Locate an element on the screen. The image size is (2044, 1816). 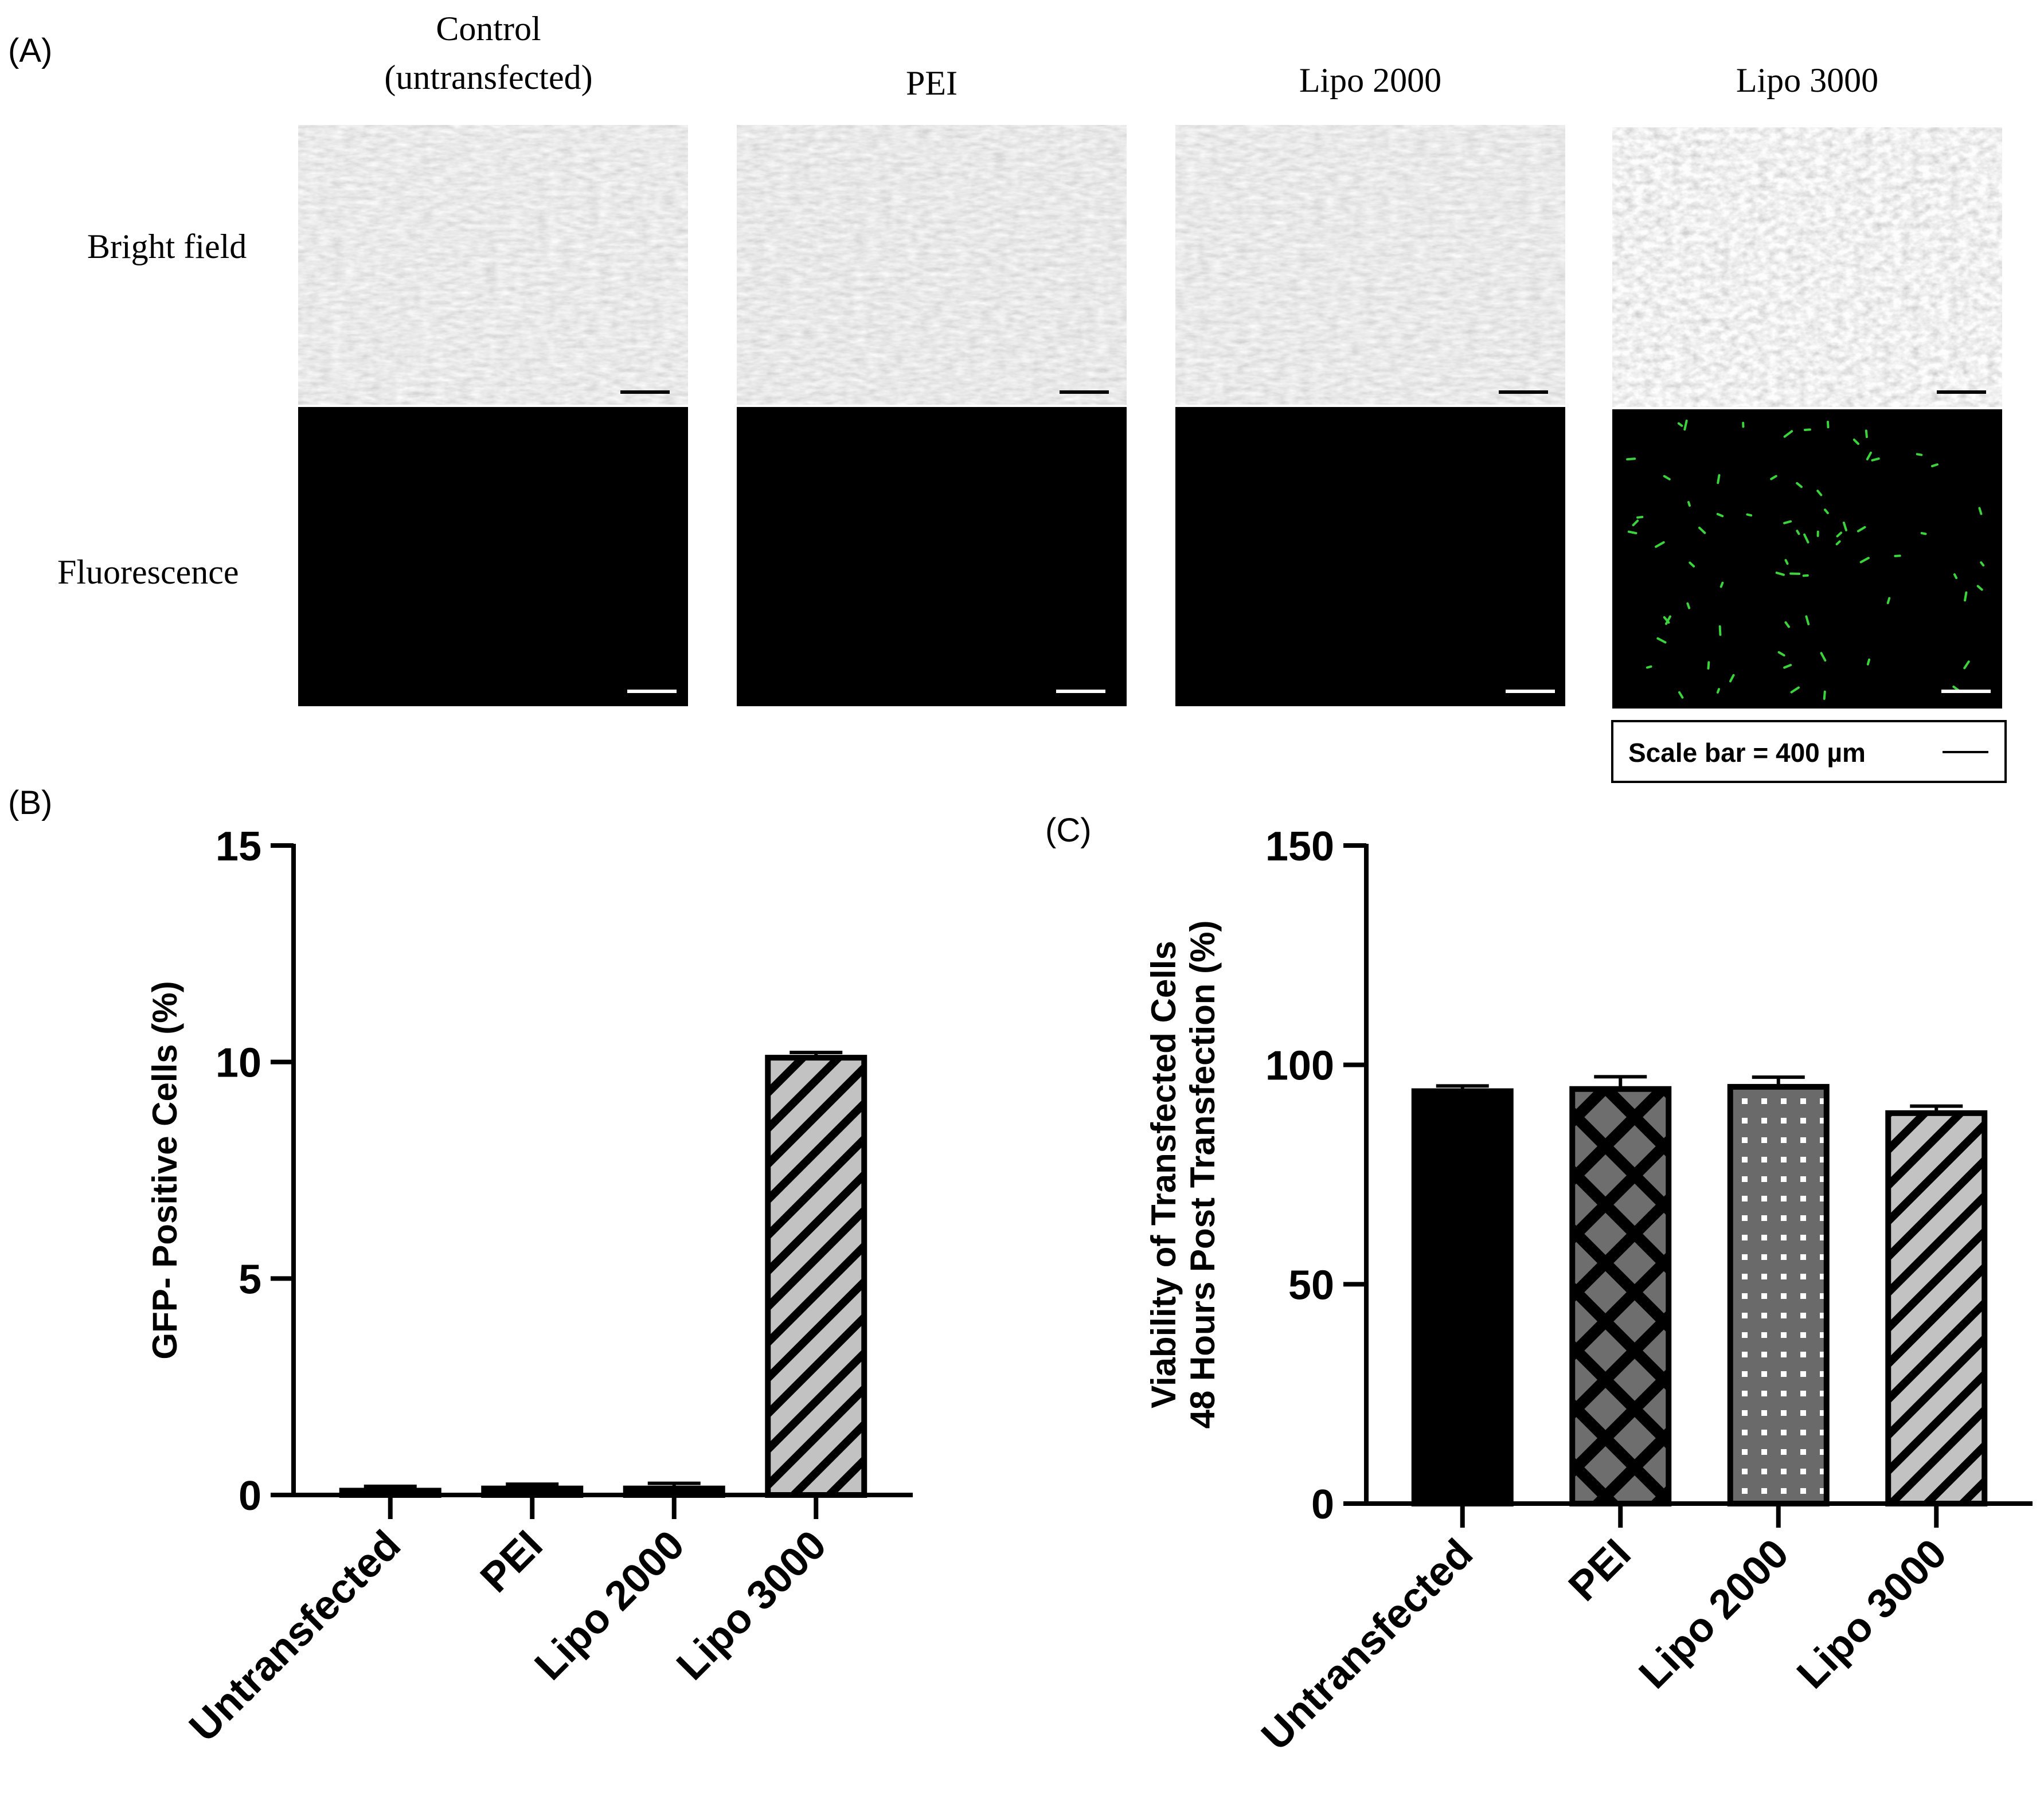
row-title-bright-field: Bright field is located at coordinates (167, 246).